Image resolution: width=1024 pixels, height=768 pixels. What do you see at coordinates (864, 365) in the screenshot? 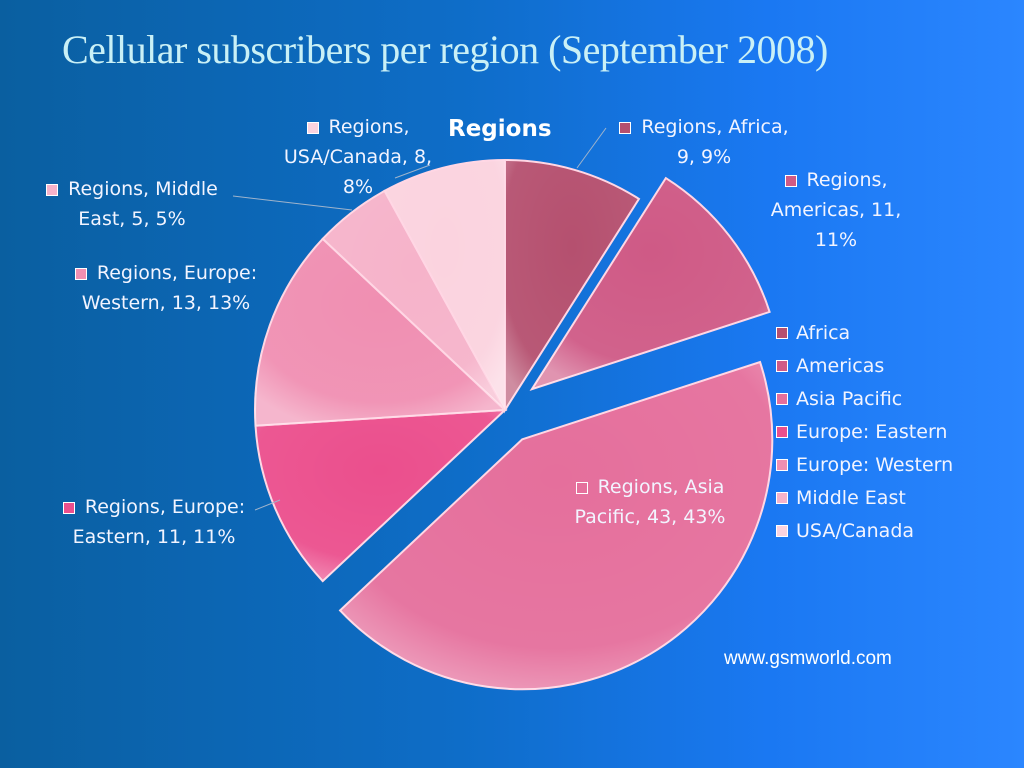
I see `legend-item-americas: Americas` at bounding box center [864, 365].